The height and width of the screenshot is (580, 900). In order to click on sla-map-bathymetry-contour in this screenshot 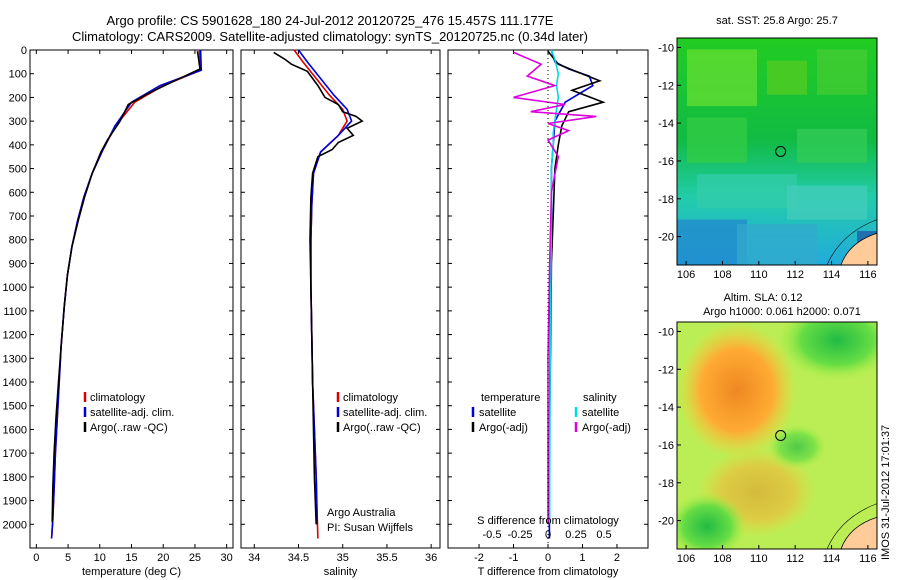, I will do `click(851, 526)`.